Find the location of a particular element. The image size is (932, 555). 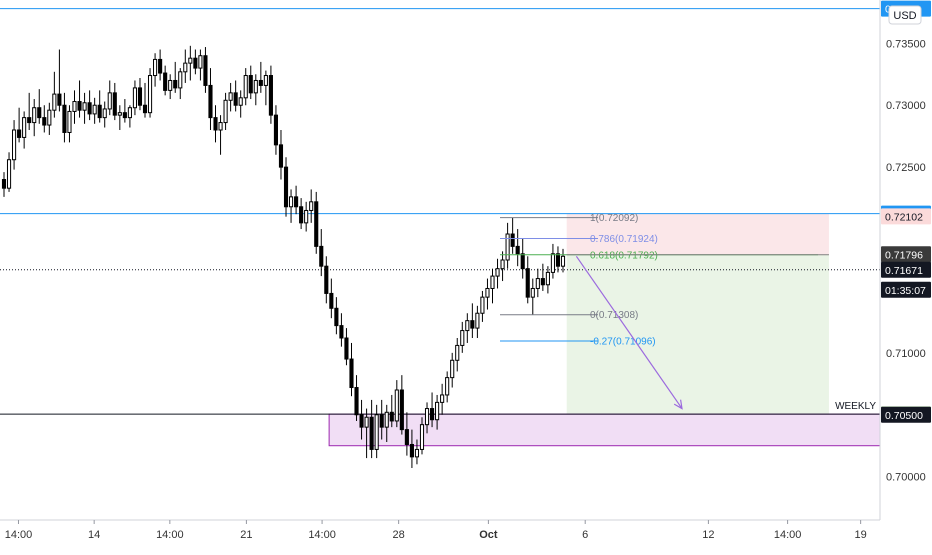

fib-label-3: 0(0.71308) is located at coordinates (614, 315).